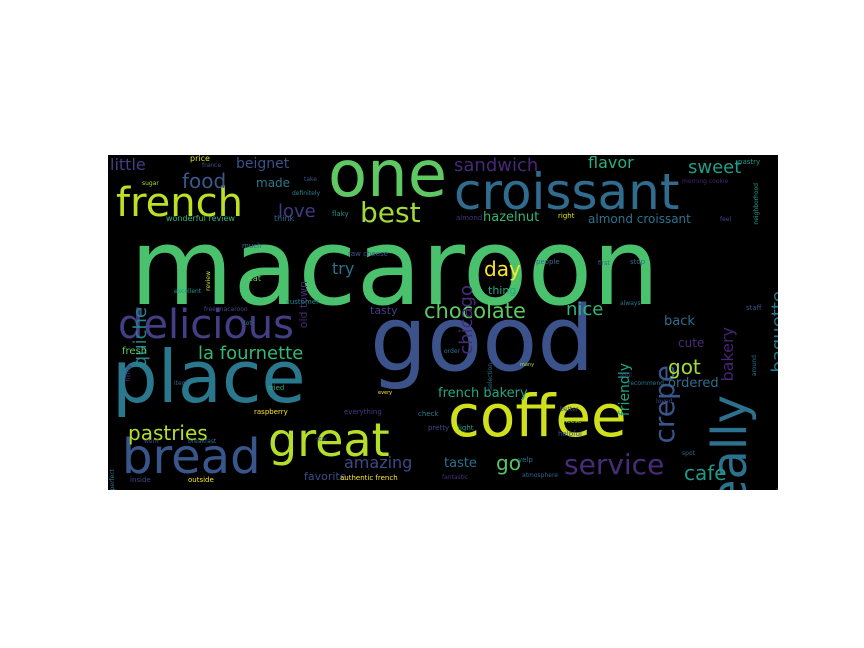  Describe the element at coordinates (310, 179) in the screenshot. I see `word-take: take` at that location.